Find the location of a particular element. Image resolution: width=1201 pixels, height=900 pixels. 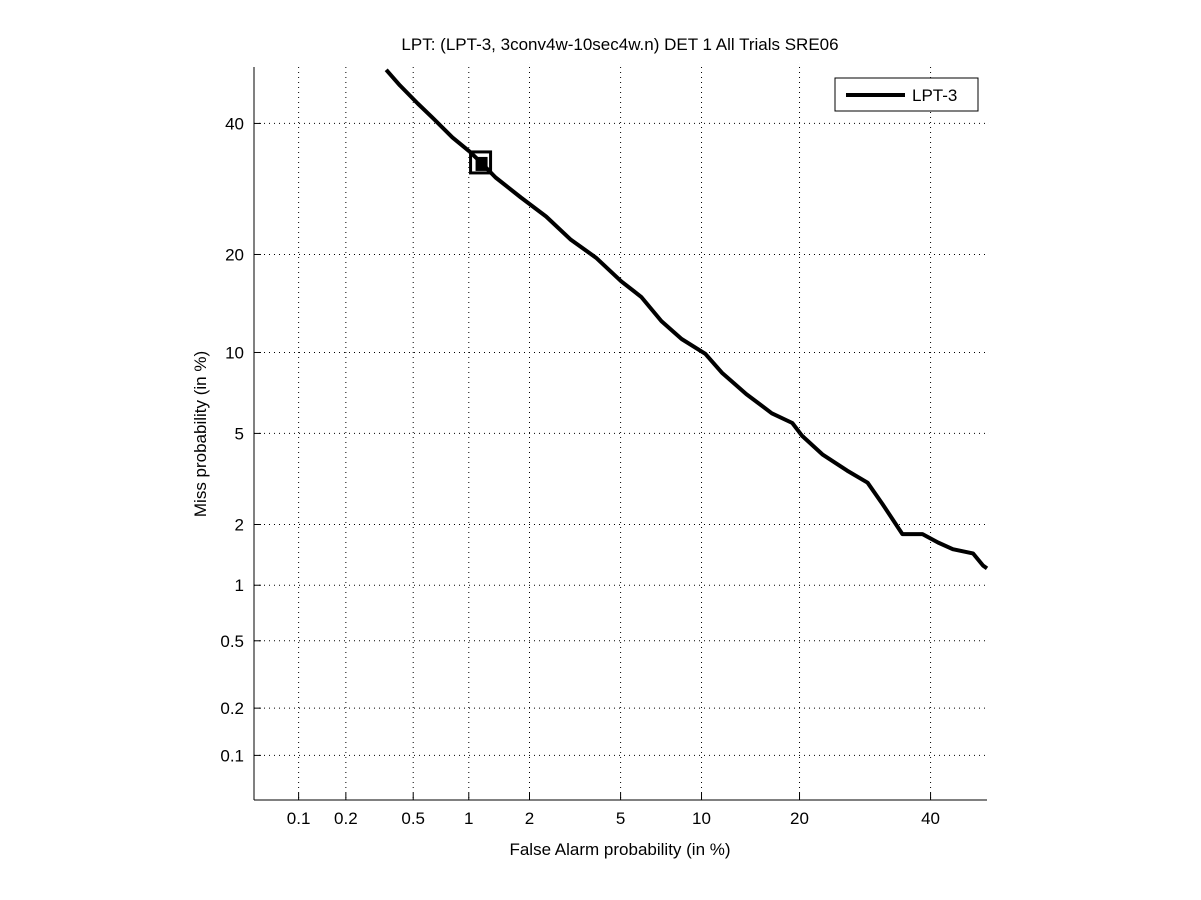

operating-point-marker is located at coordinates (481, 162).